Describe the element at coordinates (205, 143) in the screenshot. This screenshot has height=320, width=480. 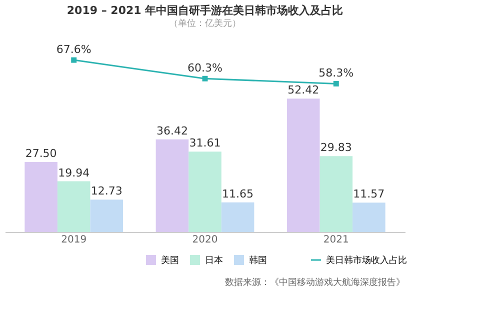
I see `data-label: 31.61` at that location.